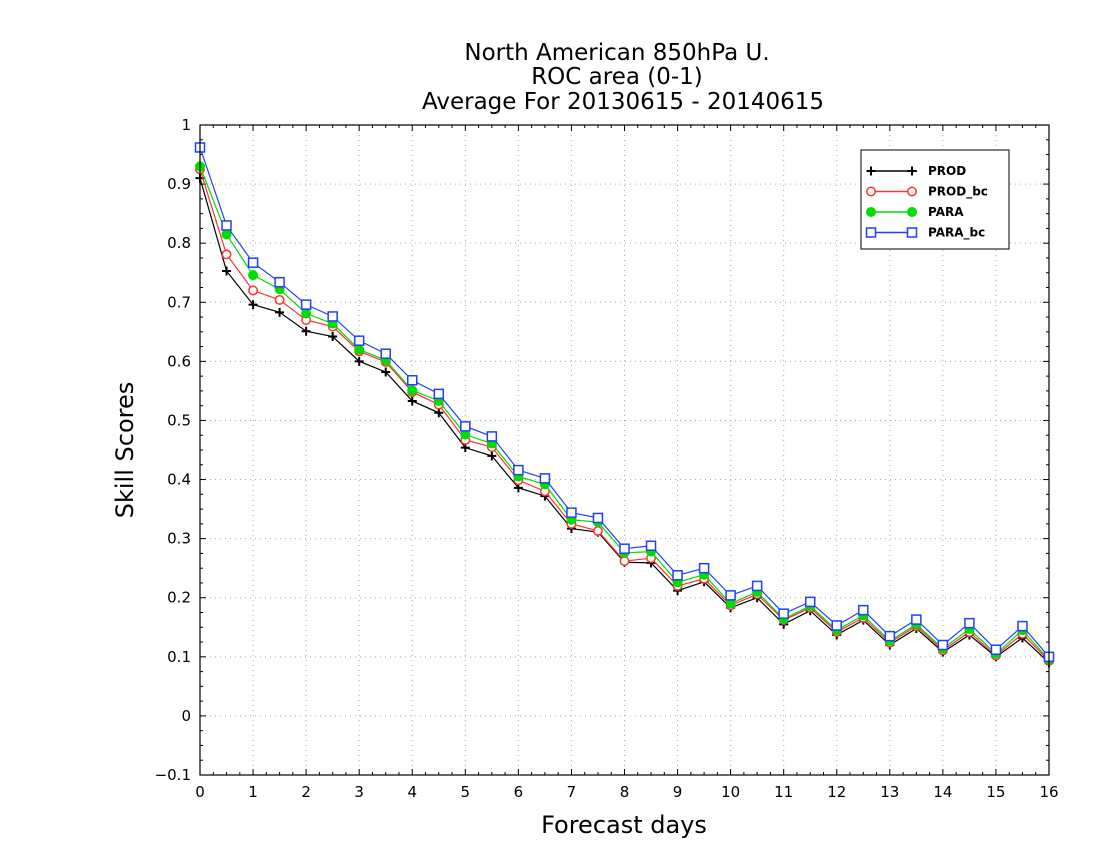 The width and height of the screenshot is (1100, 850). I want to click on y-tick-label: −0.1, so click(173, 775).